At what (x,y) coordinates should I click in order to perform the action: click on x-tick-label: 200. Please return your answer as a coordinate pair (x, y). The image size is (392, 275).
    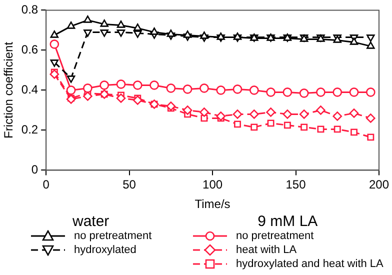
    Looking at the image, I should click on (379, 185).